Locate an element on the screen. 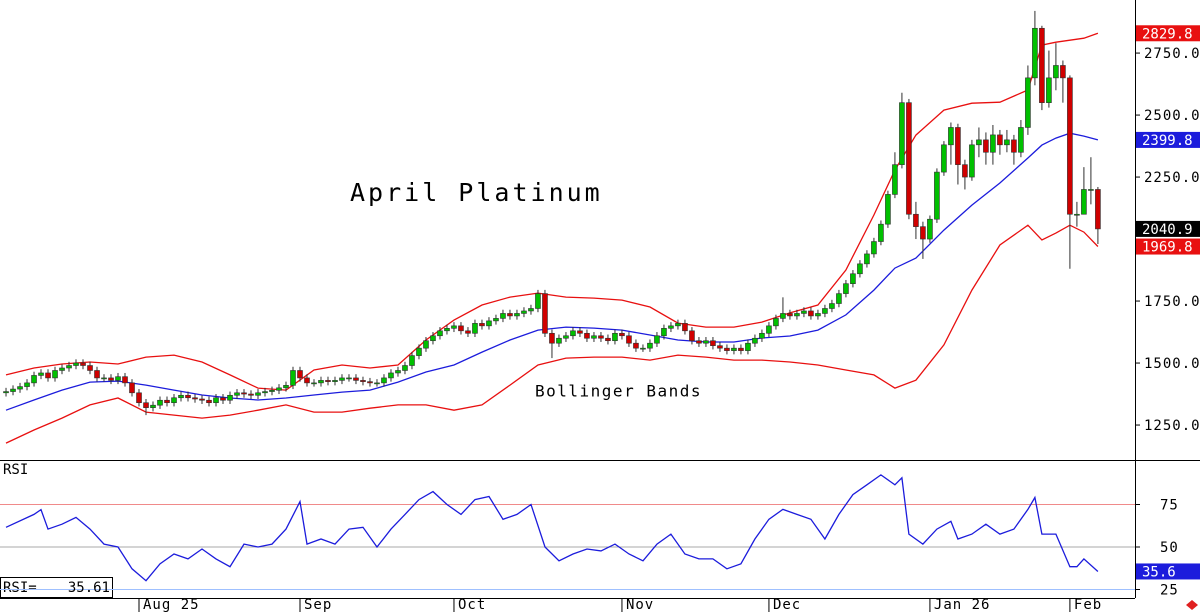 This screenshot has height=612, width=1200. rsi-readout-label: RSI= is located at coordinates (20, 588).